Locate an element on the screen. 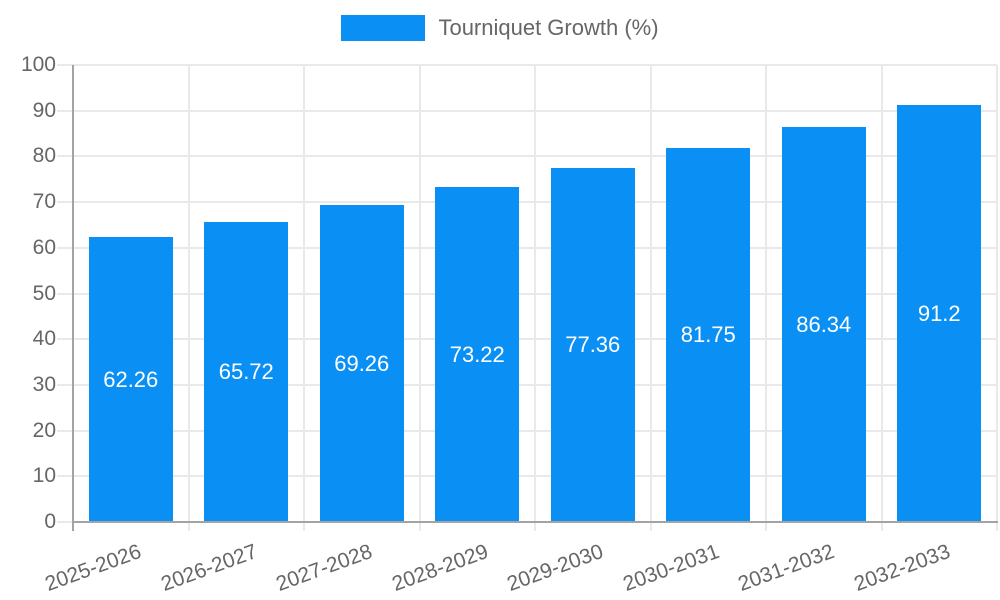 This screenshot has width=1000, height=600. bar-value-label: 73.22 is located at coordinates (477, 354).